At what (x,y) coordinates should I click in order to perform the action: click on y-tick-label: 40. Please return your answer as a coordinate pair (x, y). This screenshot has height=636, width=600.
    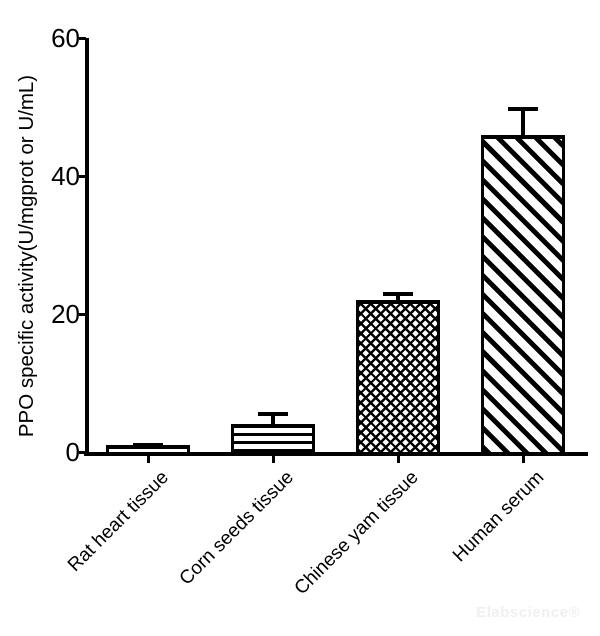
    Looking at the image, I should click on (65, 176).